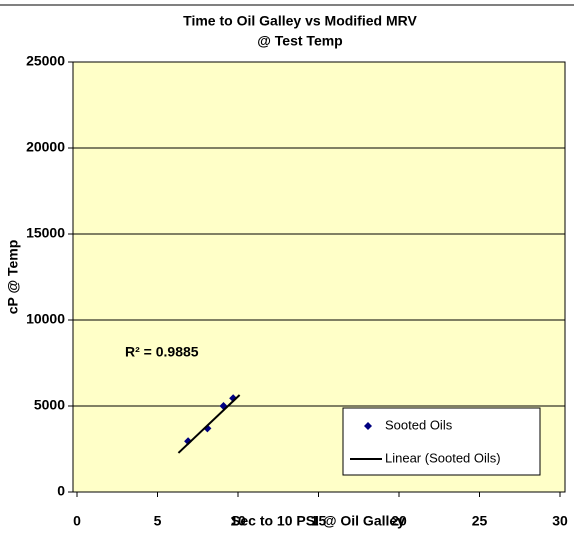 The width and height of the screenshot is (574, 537). Describe the element at coordinates (238, 521) in the screenshot. I see `x-tick-label: 10` at that location.